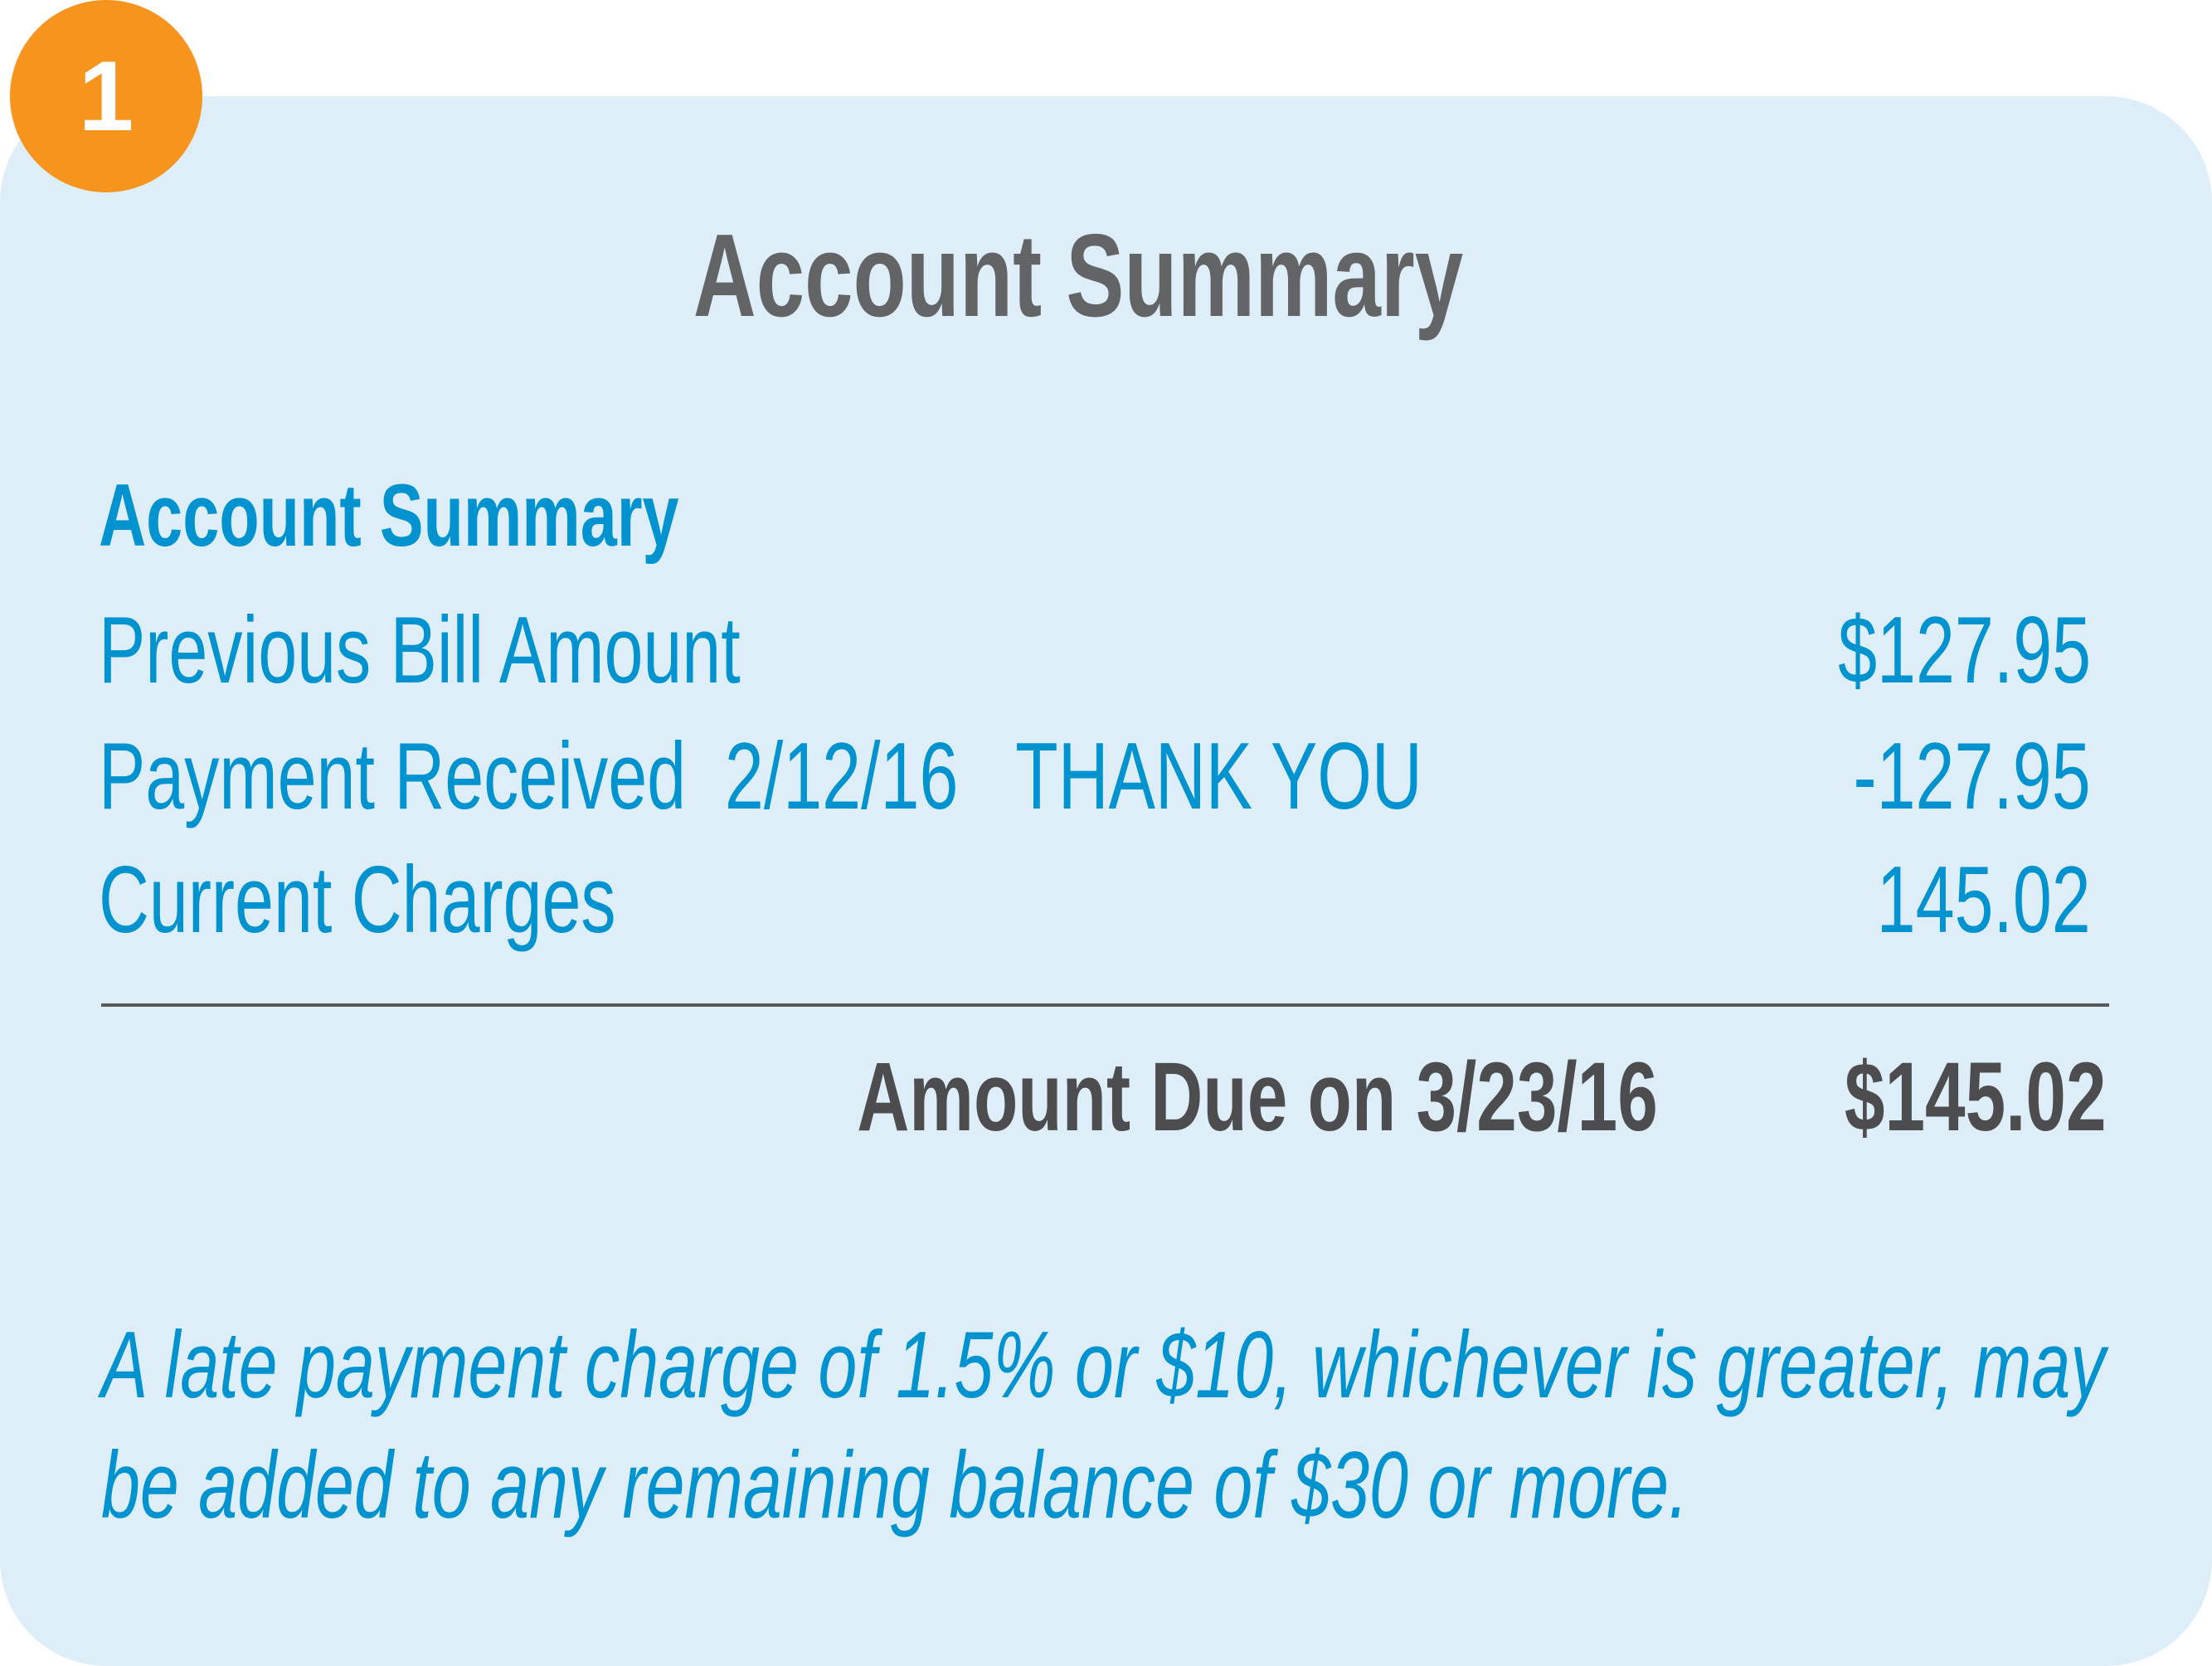 The image size is (2212, 1666). Describe the element at coordinates (389, 515) in the screenshot. I see `section-heading: Account Summary` at that location.